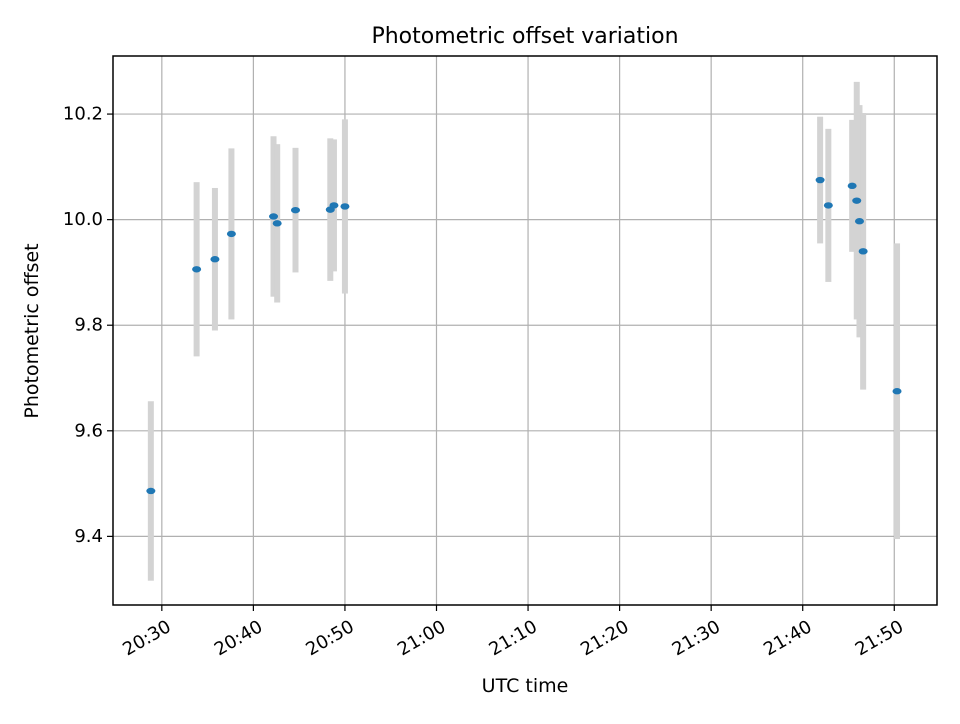  I want to click on y-tick-label: 9.4, so click(88, 536).